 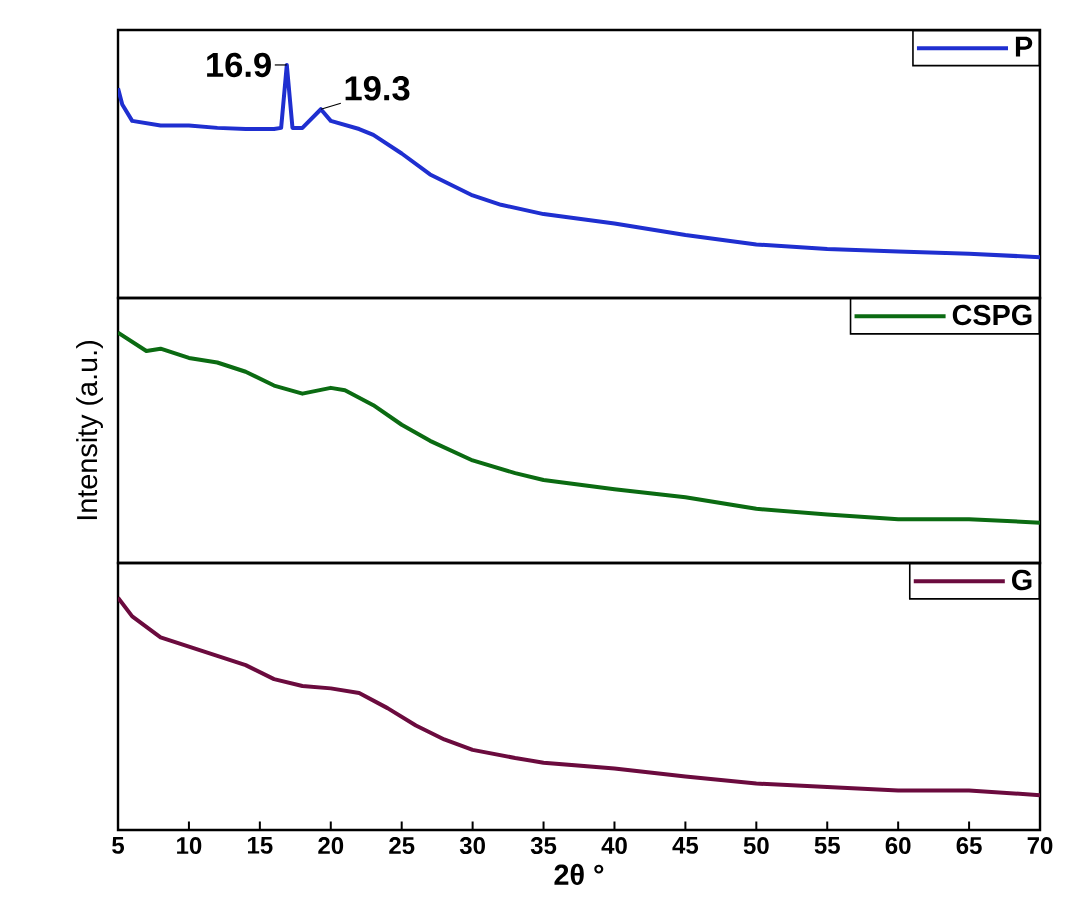 I want to click on legend-label: CSPG, so click(x=992, y=315).